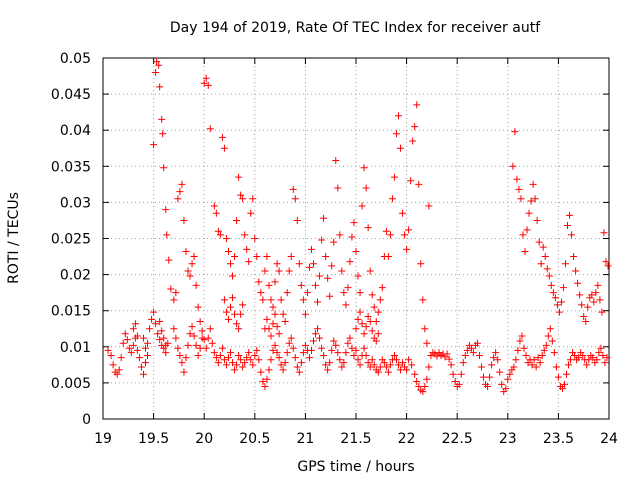  What do you see at coordinates (75, 59) in the screenshot?
I see `y-tick-label: 0.05` at bounding box center [75, 59].